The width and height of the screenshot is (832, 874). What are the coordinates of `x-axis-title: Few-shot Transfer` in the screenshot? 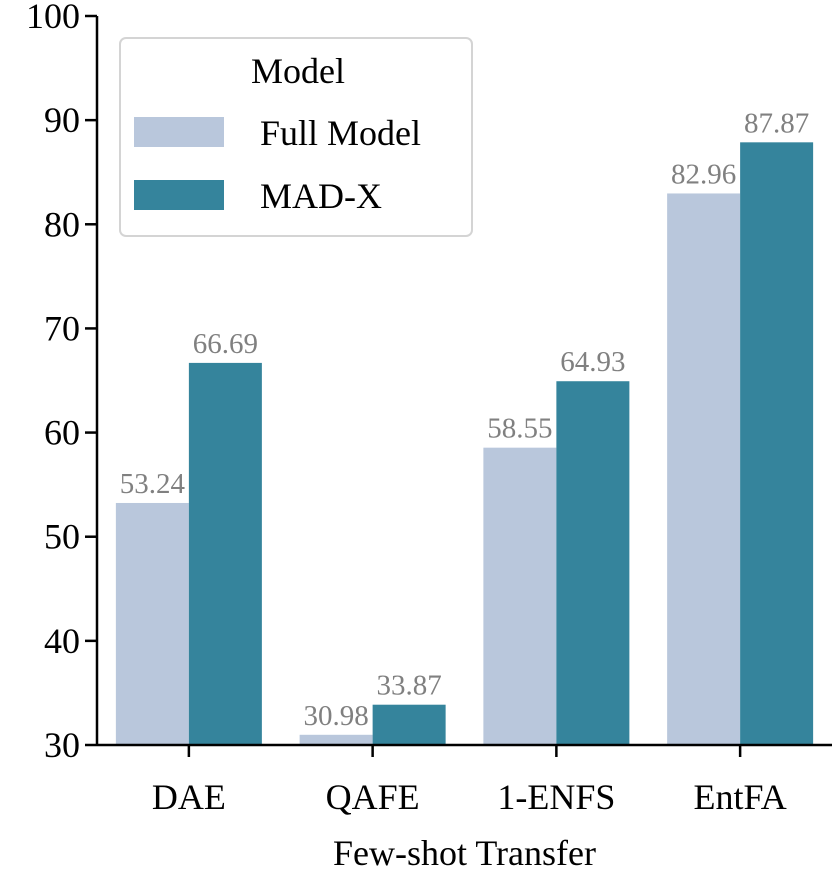 It's located at (464, 853).